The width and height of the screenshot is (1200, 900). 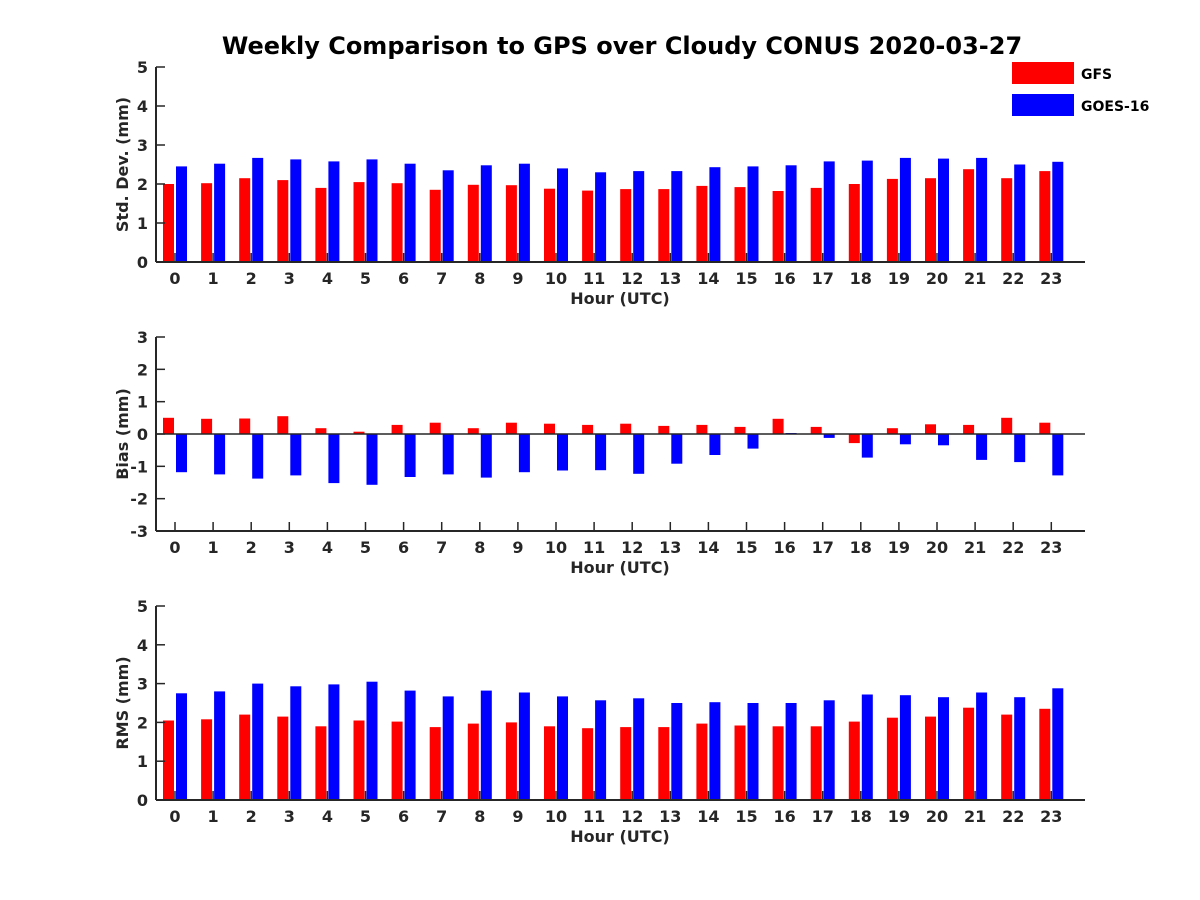 I want to click on x-axis-label: Hour (UTC), so click(x=620, y=298).